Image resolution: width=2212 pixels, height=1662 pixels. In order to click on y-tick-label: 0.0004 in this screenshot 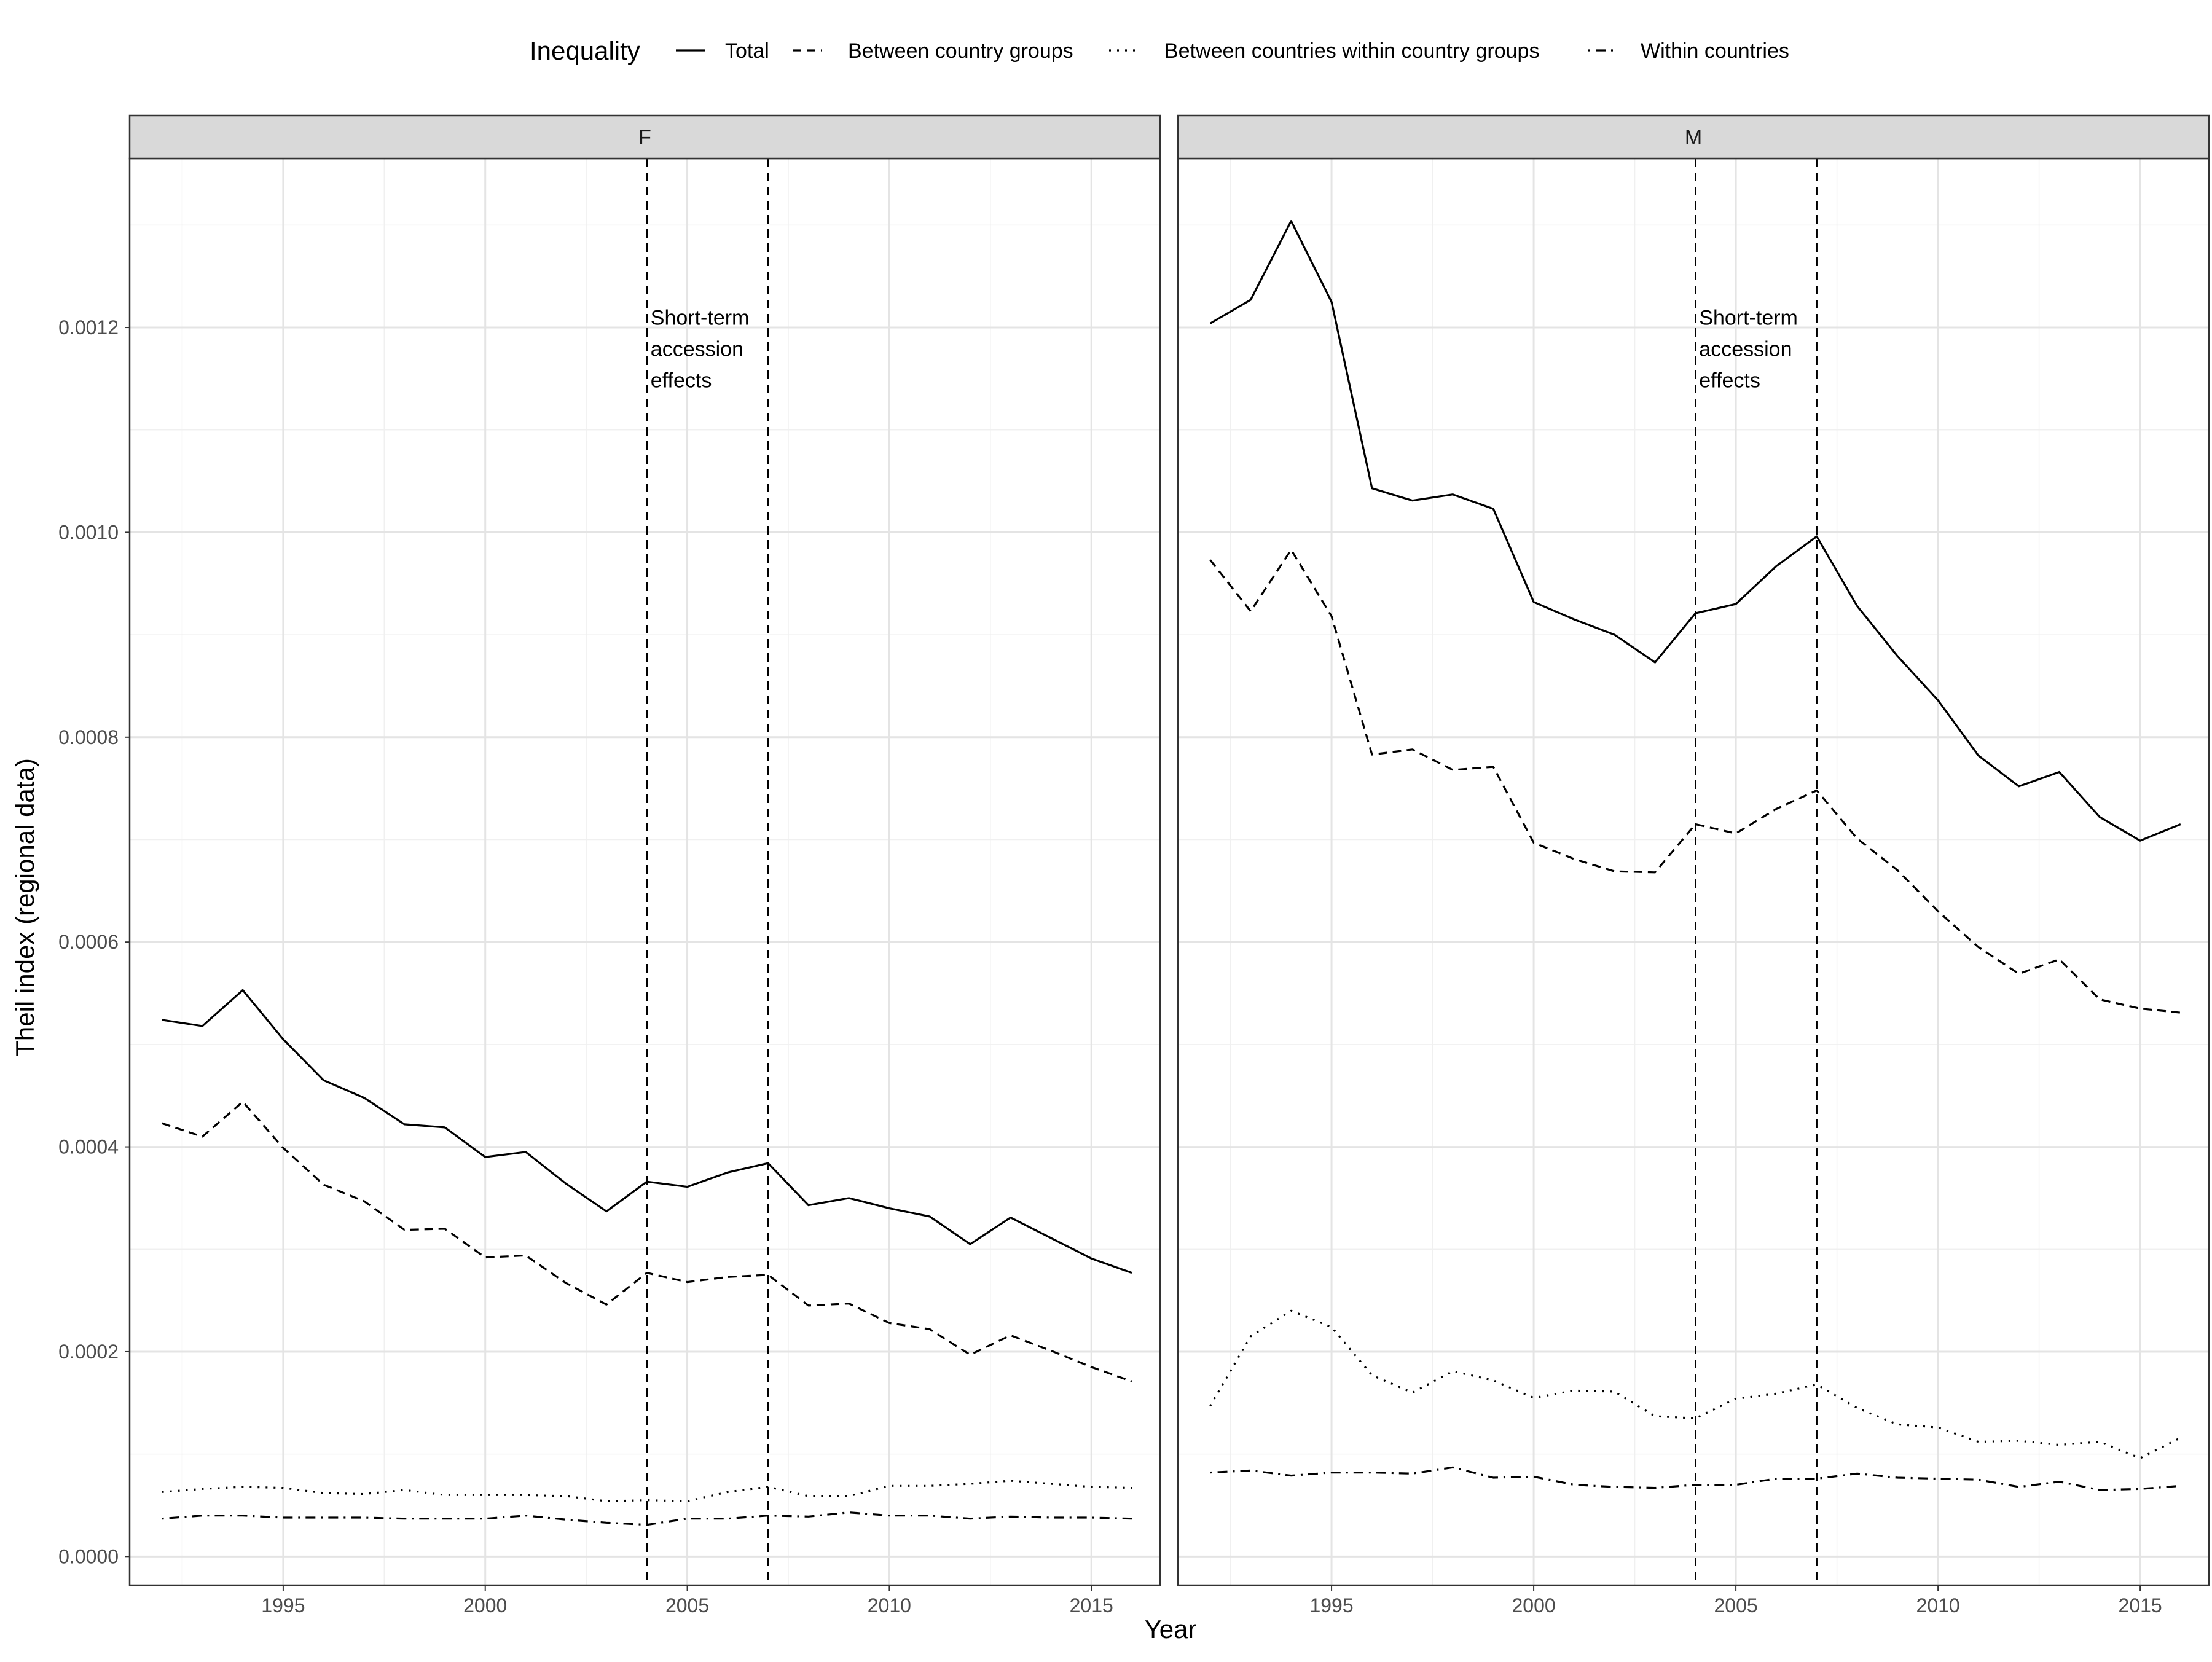, I will do `click(88, 1147)`.